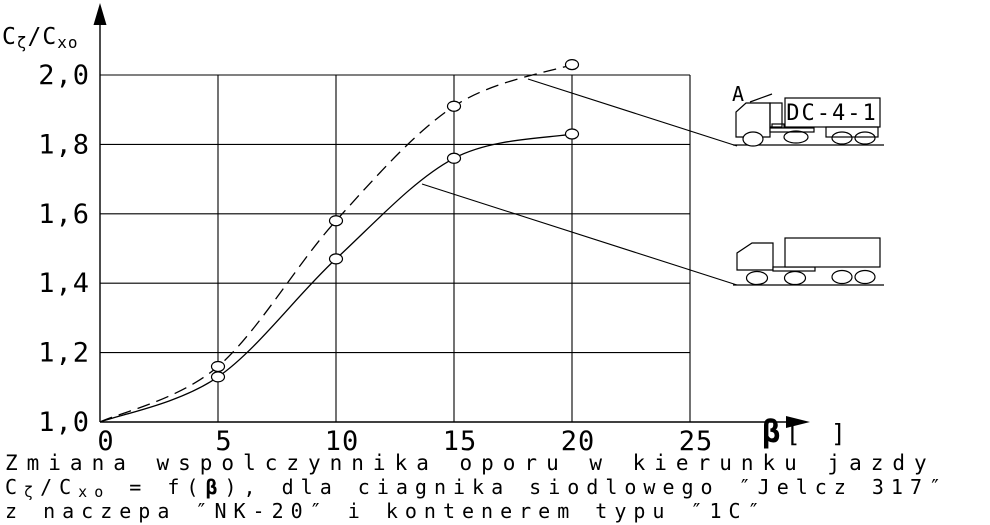  What do you see at coordinates (342, 441) in the screenshot?
I see `x-tick-label: 10` at bounding box center [342, 441].